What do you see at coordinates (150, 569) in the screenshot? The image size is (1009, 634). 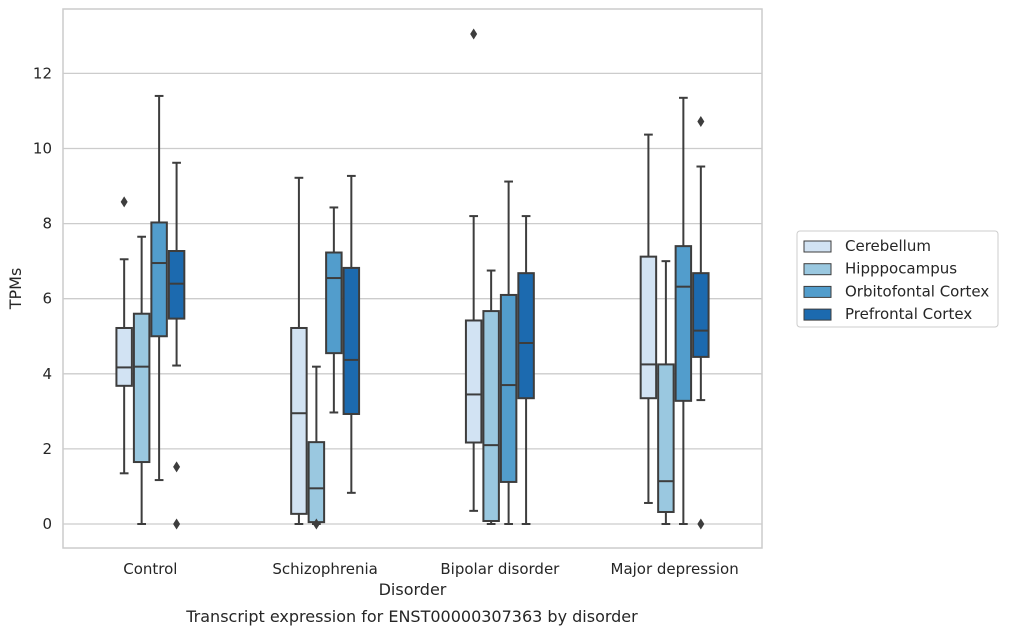 I see `x-tick-label: Control` at bounding box center [150, 569].